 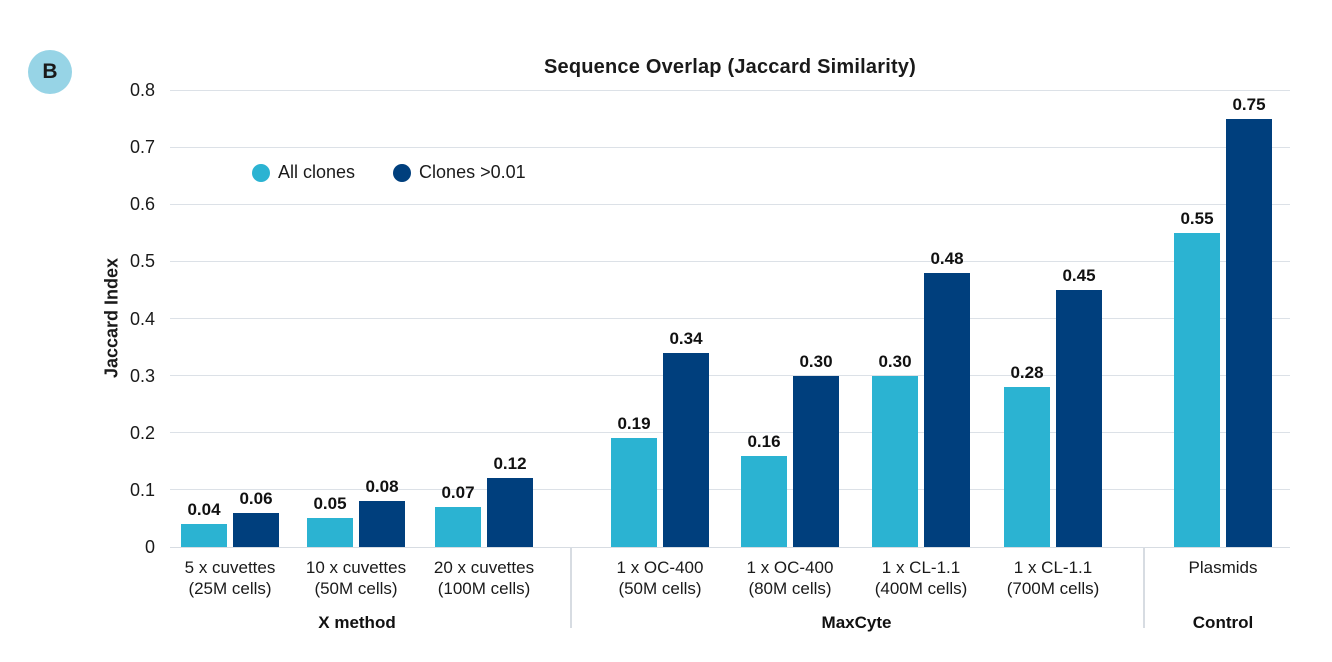 I want to click on bar-value-label: 0.12, so click(x=510, y=464).